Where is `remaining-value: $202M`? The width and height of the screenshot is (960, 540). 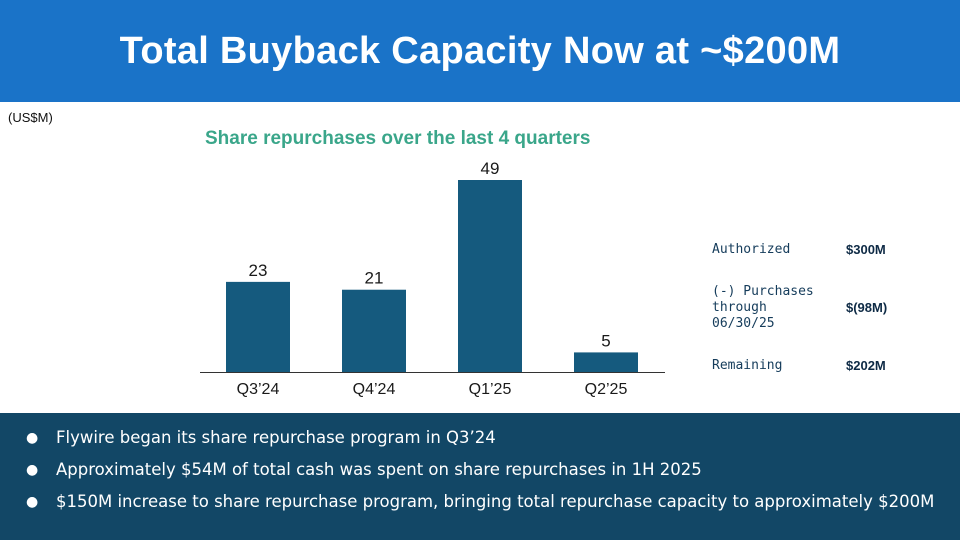
remaining-value: $202M is located at coordinates (866, 365).